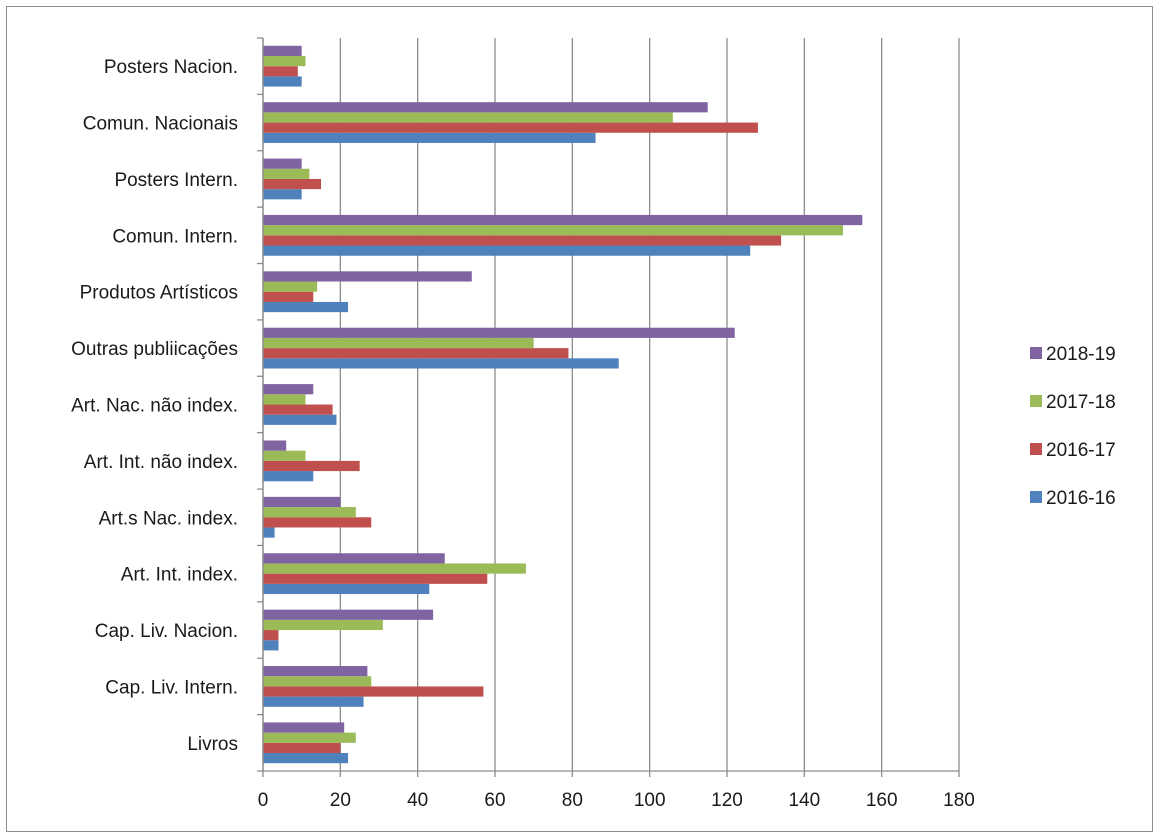 The width and height of the screenshot is (1155, 834). Describe the element at coordinates (263, 800) in the screenshot. I see `x-tick-label: 0` at that location.